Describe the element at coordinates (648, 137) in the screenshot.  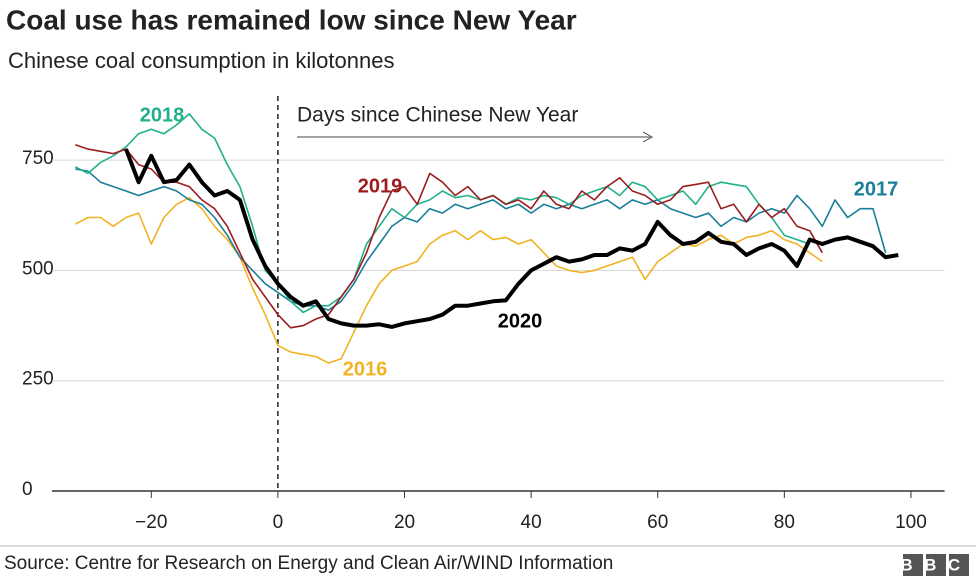
I see `arrow-head` at that location.